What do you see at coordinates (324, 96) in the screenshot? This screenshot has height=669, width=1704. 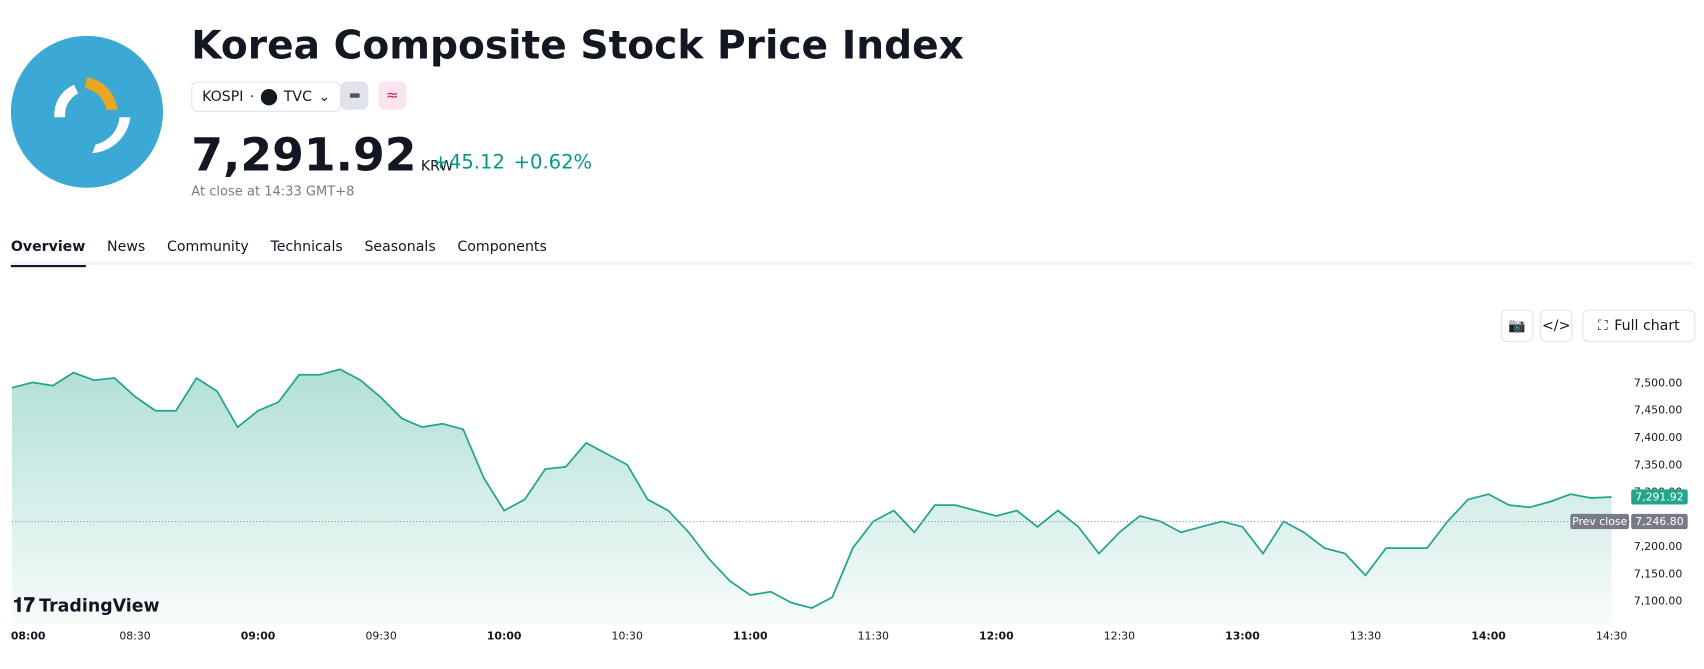 I see `chevron: ⌄` at bounding box center [324, 96].